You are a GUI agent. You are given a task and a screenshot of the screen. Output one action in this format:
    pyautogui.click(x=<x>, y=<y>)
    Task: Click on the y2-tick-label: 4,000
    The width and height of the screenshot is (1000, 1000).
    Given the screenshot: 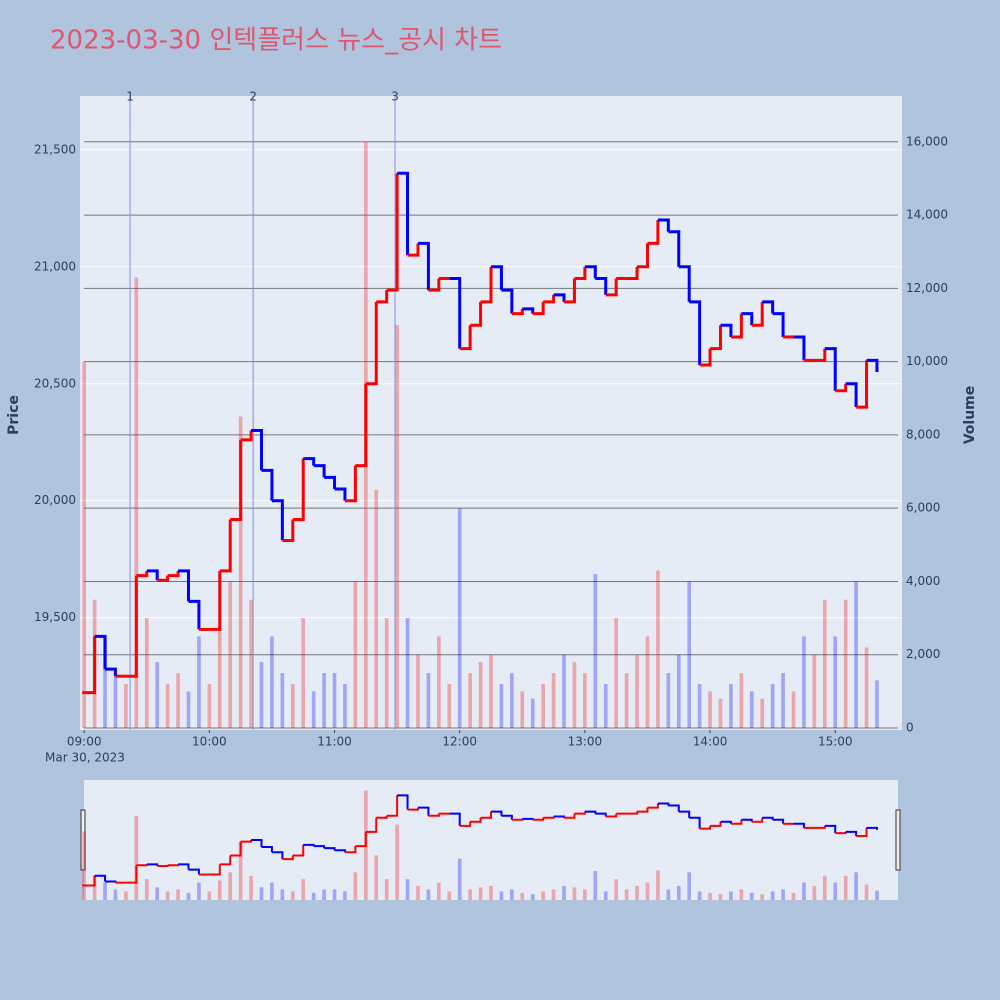 What is the action you would take?
    pyautogui.click(x=923, y=581)
    